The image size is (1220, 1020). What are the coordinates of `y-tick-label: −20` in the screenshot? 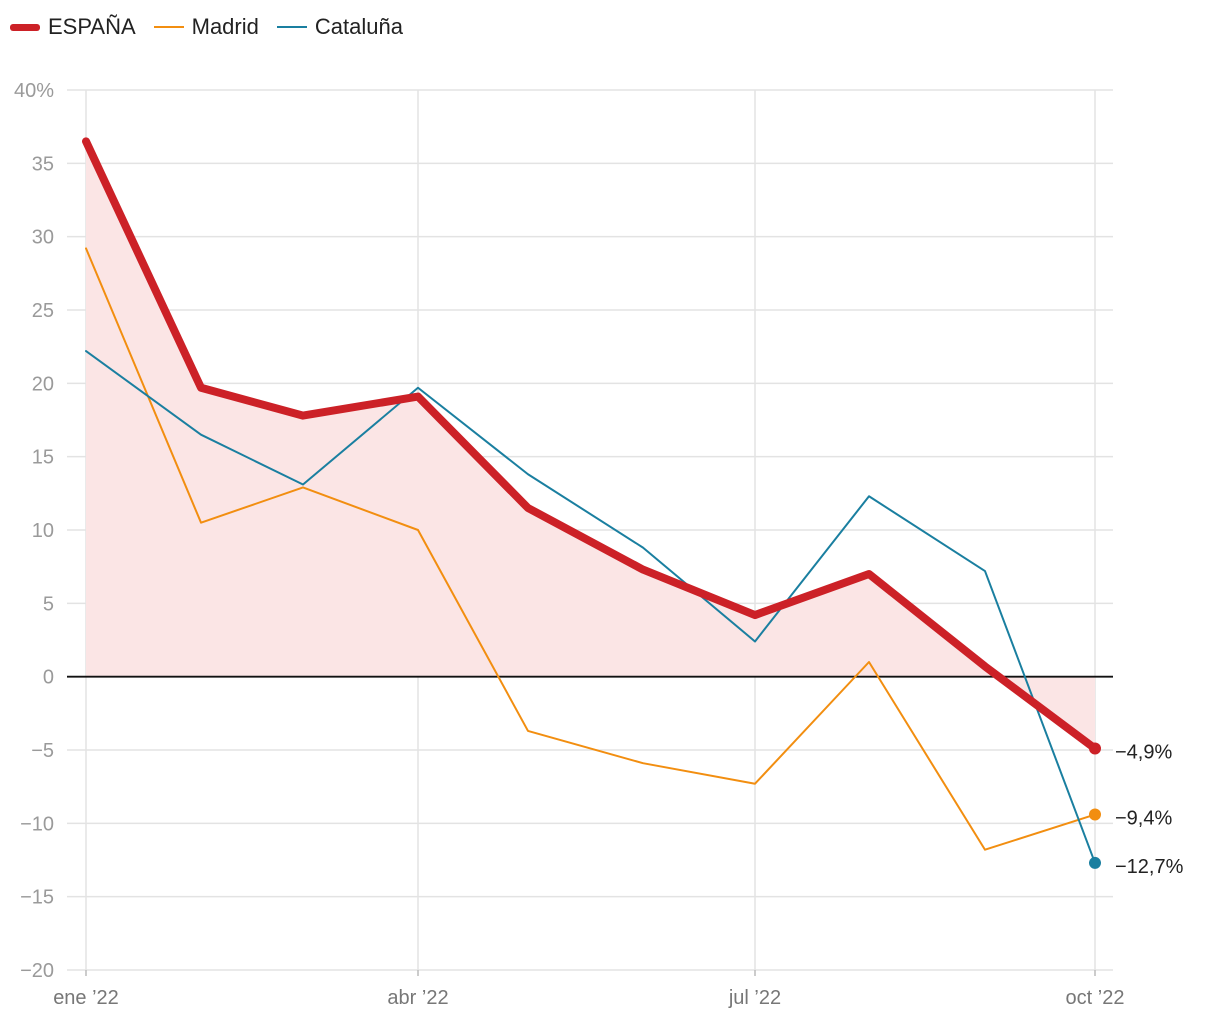 It's located at (37, 971).